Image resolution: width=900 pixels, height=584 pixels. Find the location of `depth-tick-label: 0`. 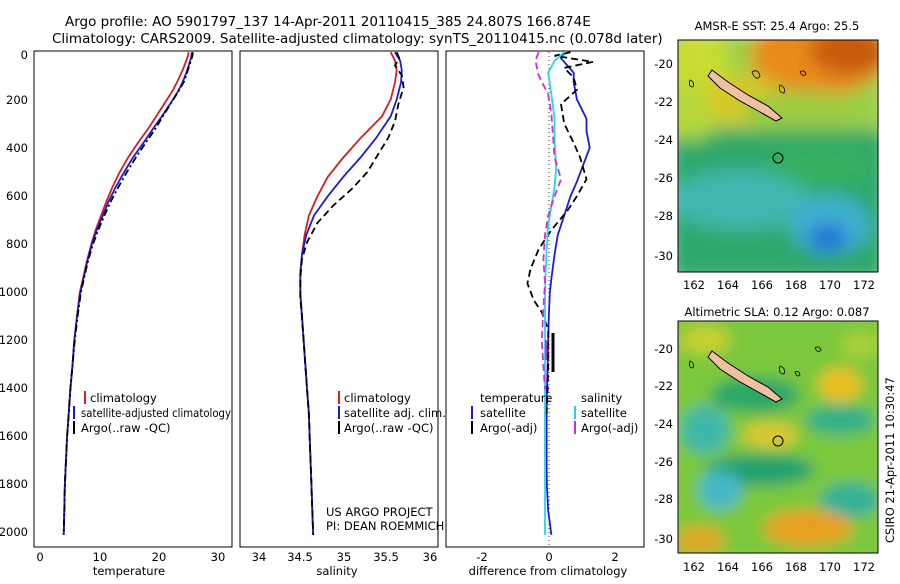

depth-tick-label: 0 is located at coordinates (24, 55).